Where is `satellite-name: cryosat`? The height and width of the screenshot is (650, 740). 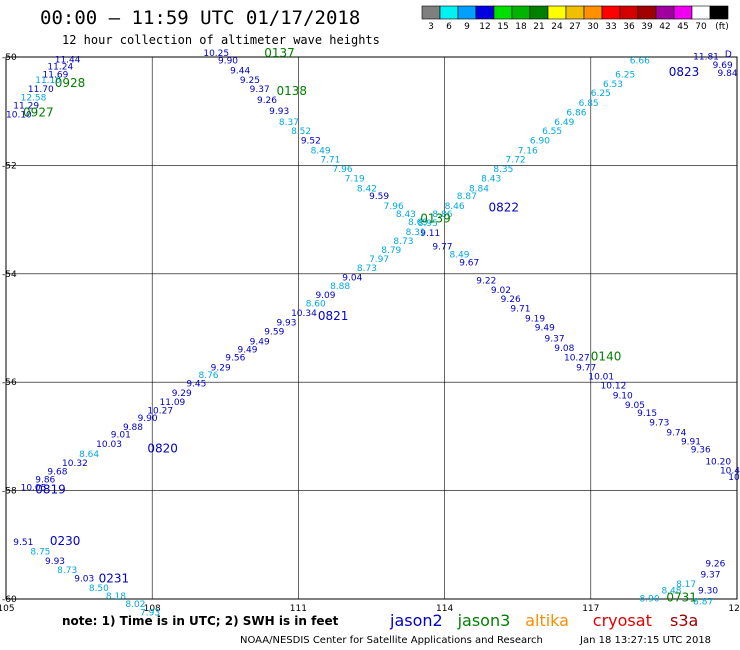 satellite-name: cryosat is located at coordinates (622, 620).